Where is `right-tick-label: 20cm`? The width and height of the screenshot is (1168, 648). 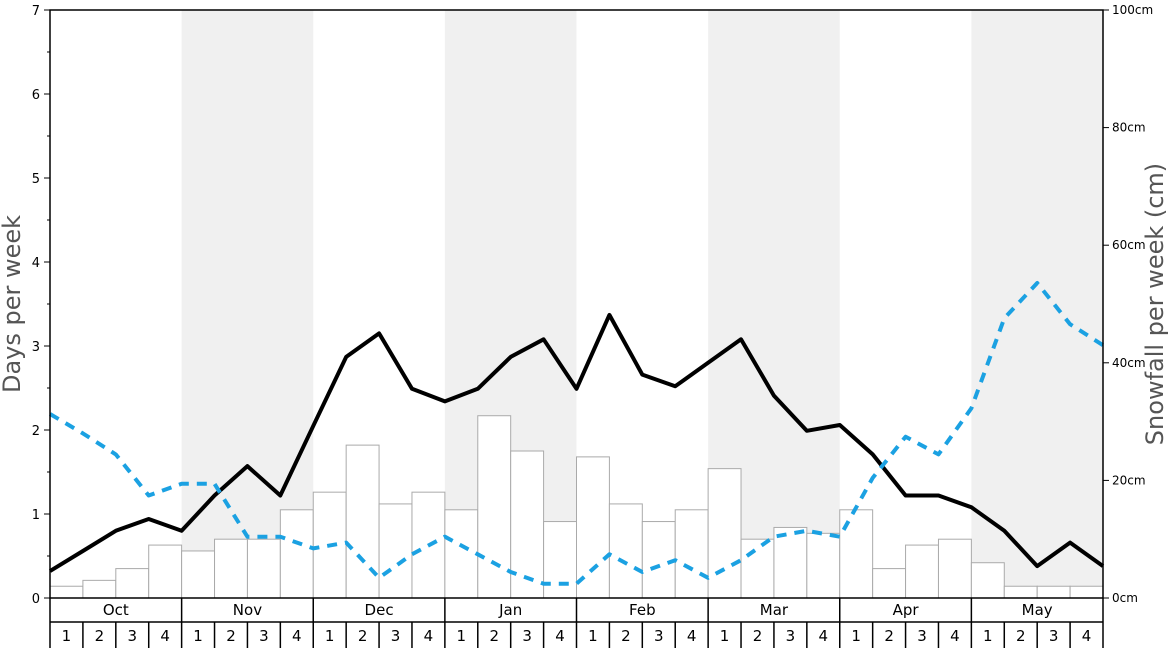
right-tick-label: 20cm is located at coordinates (1129, 480).